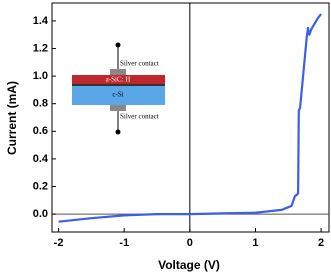 This screenshot has height=277, width=331. I want to click on y-tick-label: 0.4, so click(41, 159).